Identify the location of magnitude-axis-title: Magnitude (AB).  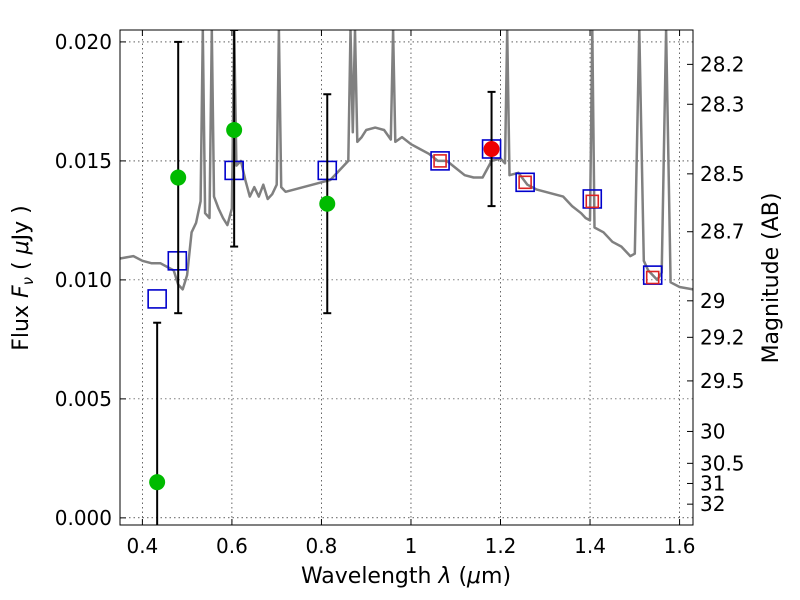
(771, 278).